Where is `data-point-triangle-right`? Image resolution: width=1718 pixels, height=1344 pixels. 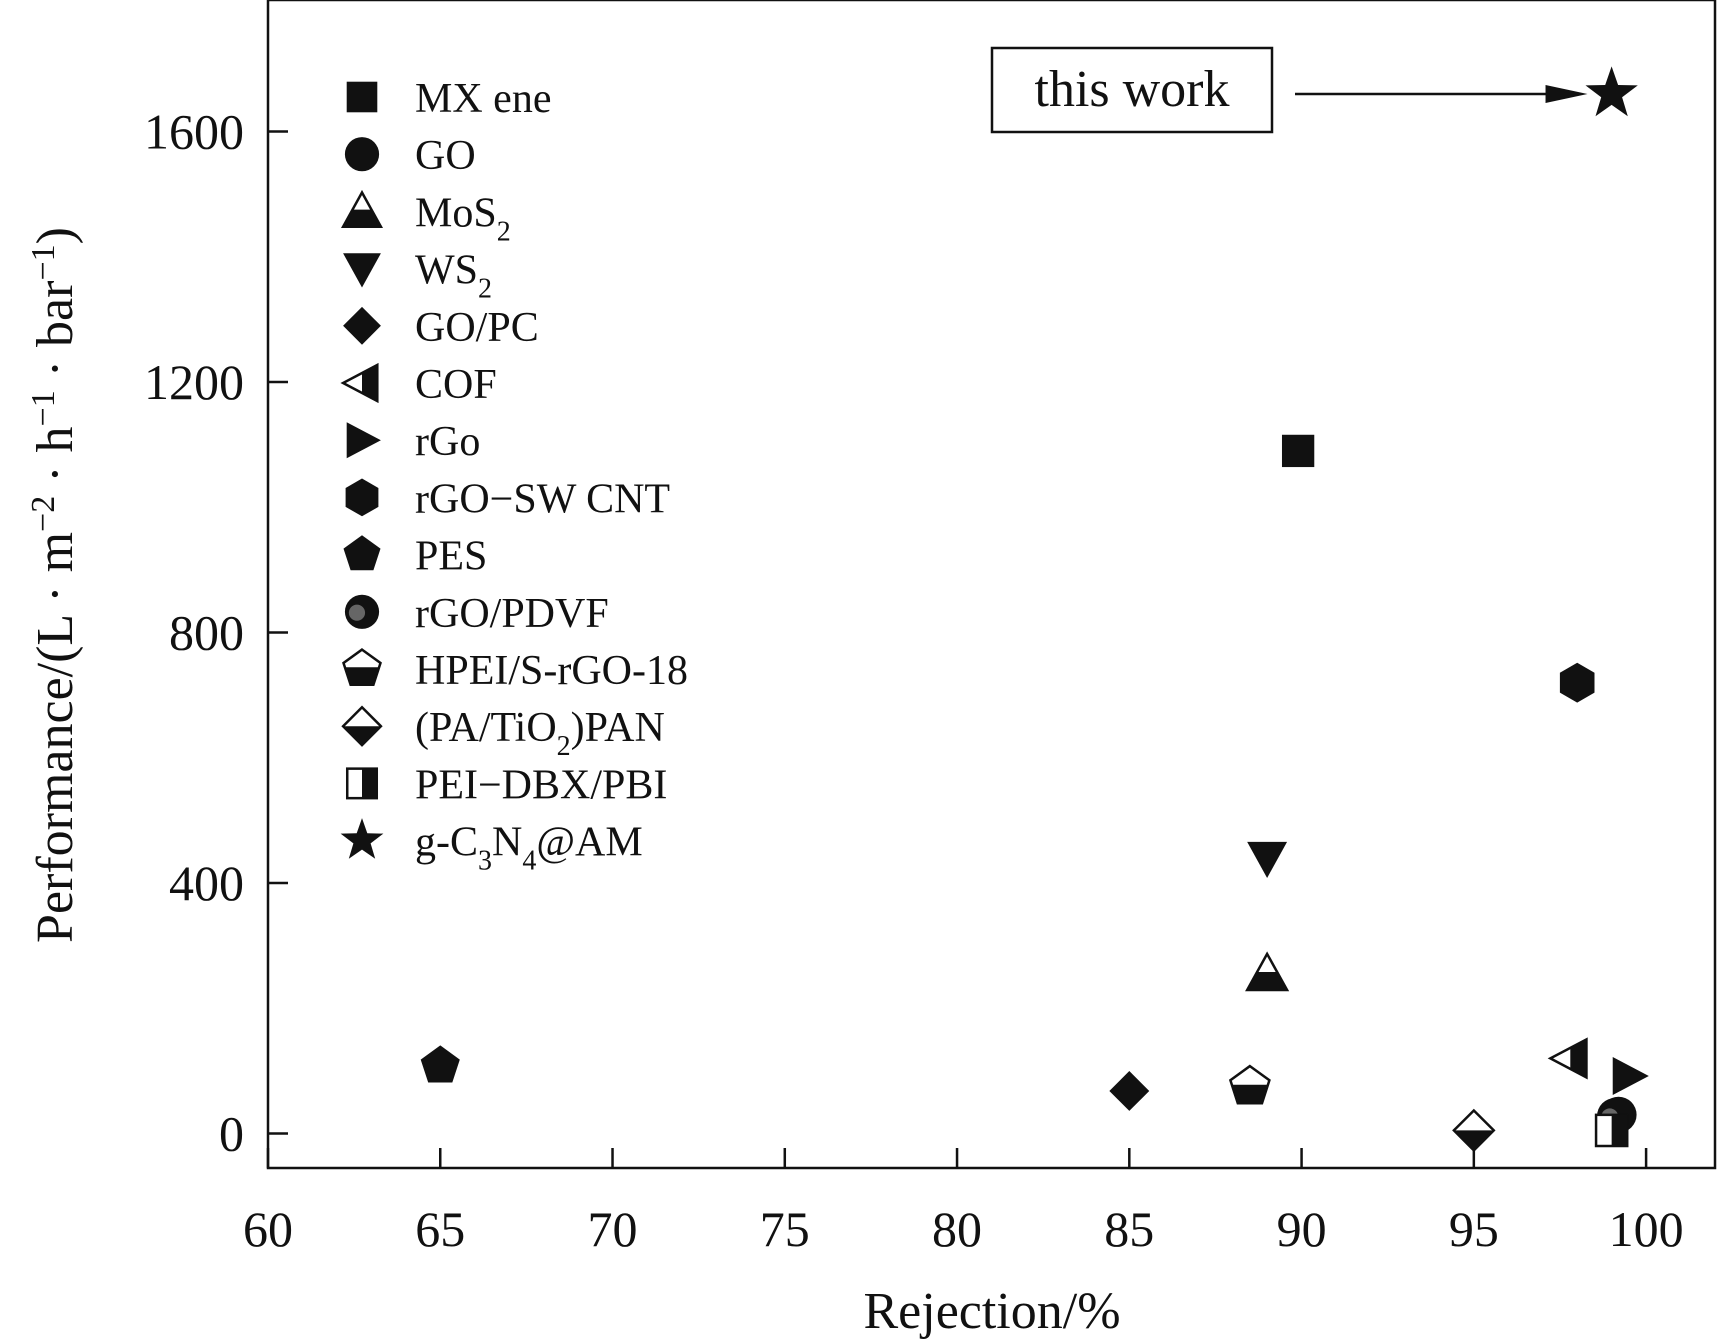
data-point-triangle-right is located at coordinates (1630, 1075).